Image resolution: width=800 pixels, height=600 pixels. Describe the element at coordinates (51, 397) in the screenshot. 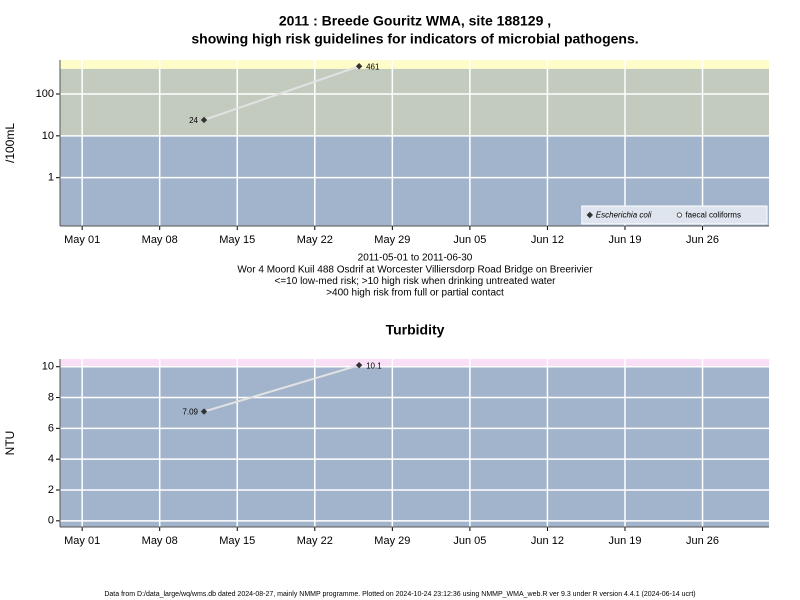

I see `y-tick-label: 8` at that location.